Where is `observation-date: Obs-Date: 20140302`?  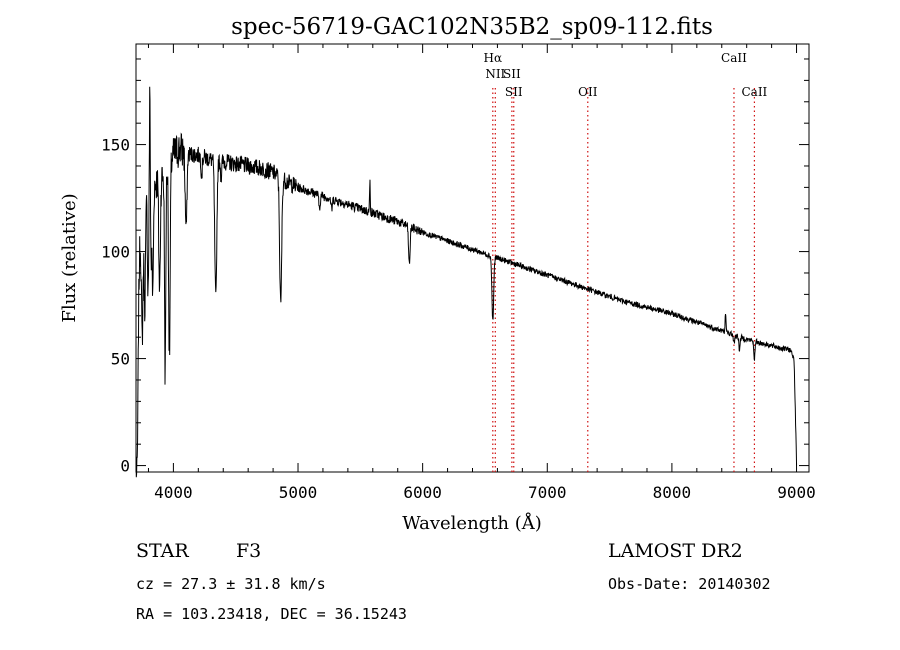 observation-date: Obs-Date: 20140302 is located at coordinates (689, 584).